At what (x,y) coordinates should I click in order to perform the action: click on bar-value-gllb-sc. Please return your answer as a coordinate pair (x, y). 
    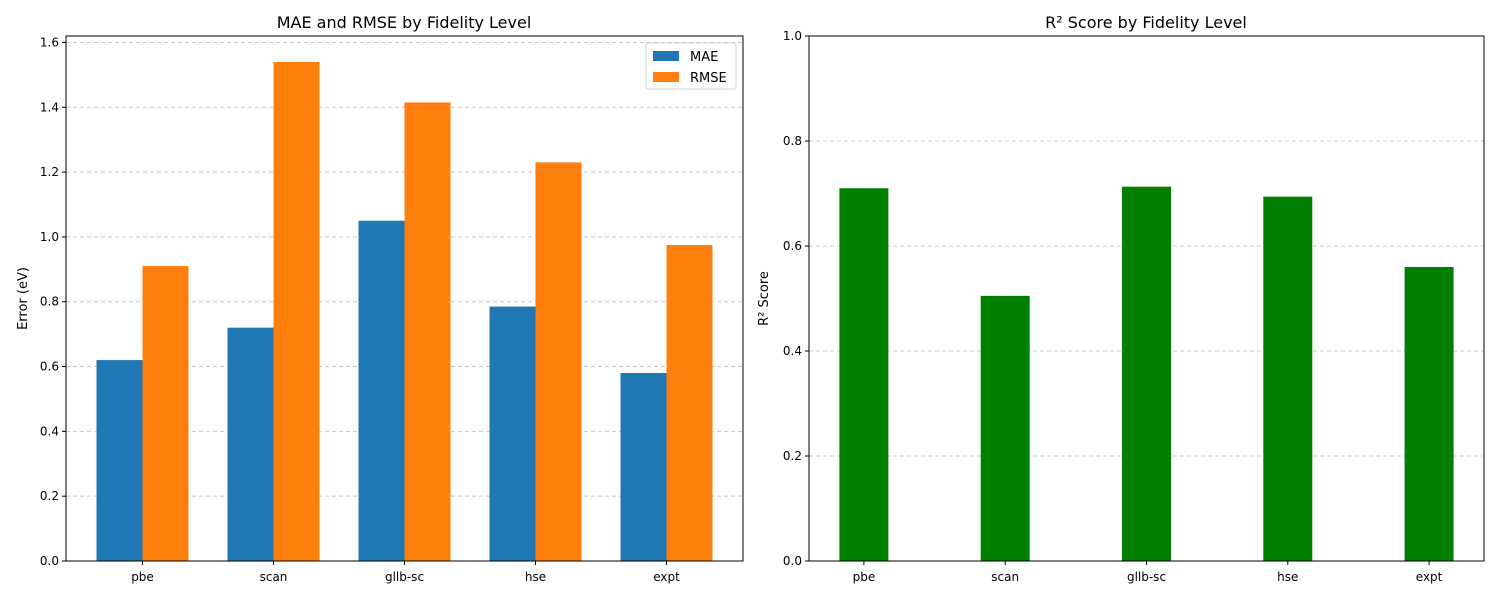
    Looking at the image, I should click on (1146, 374).